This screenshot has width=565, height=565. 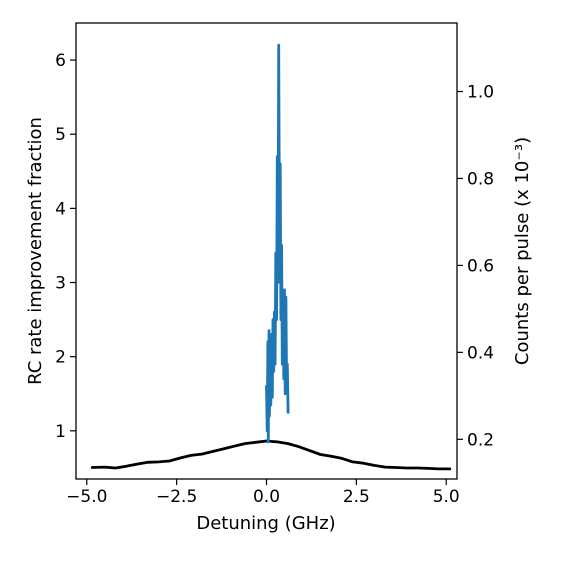 What do you see at coordinates (60, 61) in the screenshot?
I see `y-left-tick-label: 6` at bounding box center [60, 61].